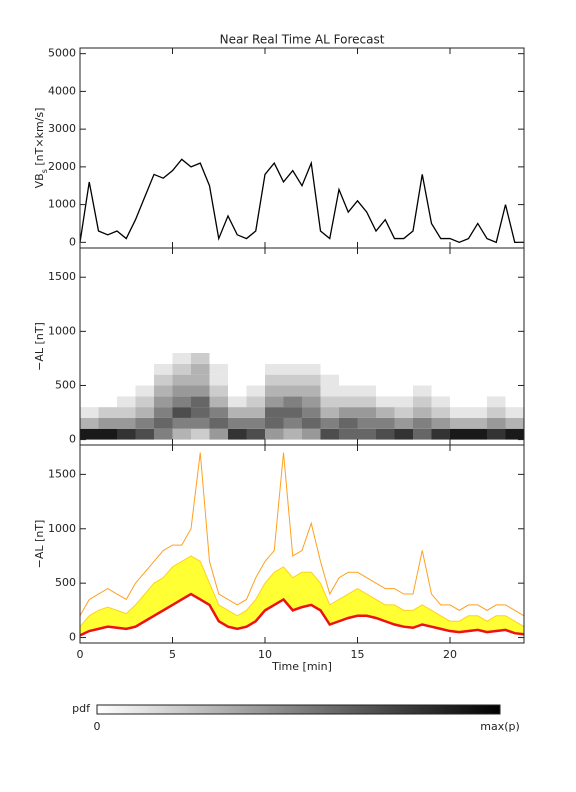 Image resolution: width=576 pixels, height=792 pixels. What do you see at coordinates (450, 654) in the screenshot?
I see `x-tick-label: 20` at bounding box center [450, 654].